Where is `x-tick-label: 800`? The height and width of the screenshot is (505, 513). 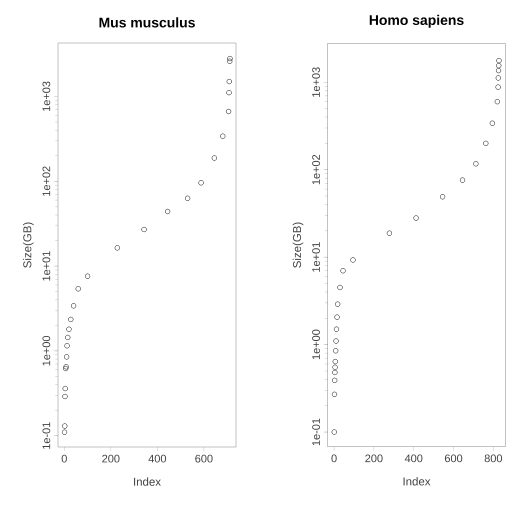 x-tick-label: 800 is located at coordinates (493, 458).